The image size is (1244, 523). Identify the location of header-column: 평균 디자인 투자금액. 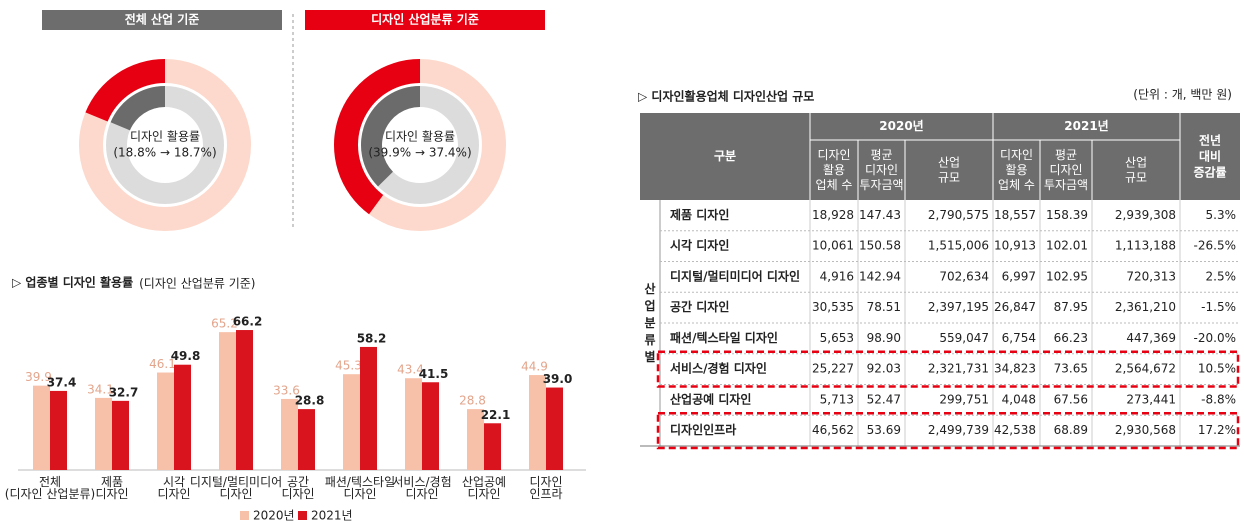
(1066, 170).